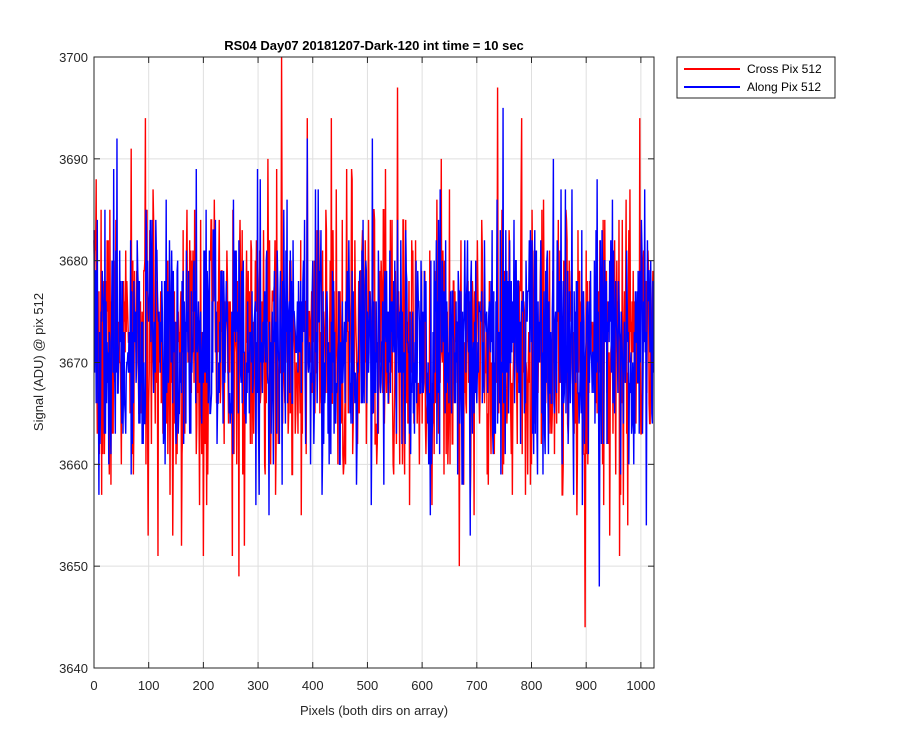 The image size is (900, 750). Describe the element at coordinates (586, 685) in the screenshot. I see `x-tick-label: 900` at that location.